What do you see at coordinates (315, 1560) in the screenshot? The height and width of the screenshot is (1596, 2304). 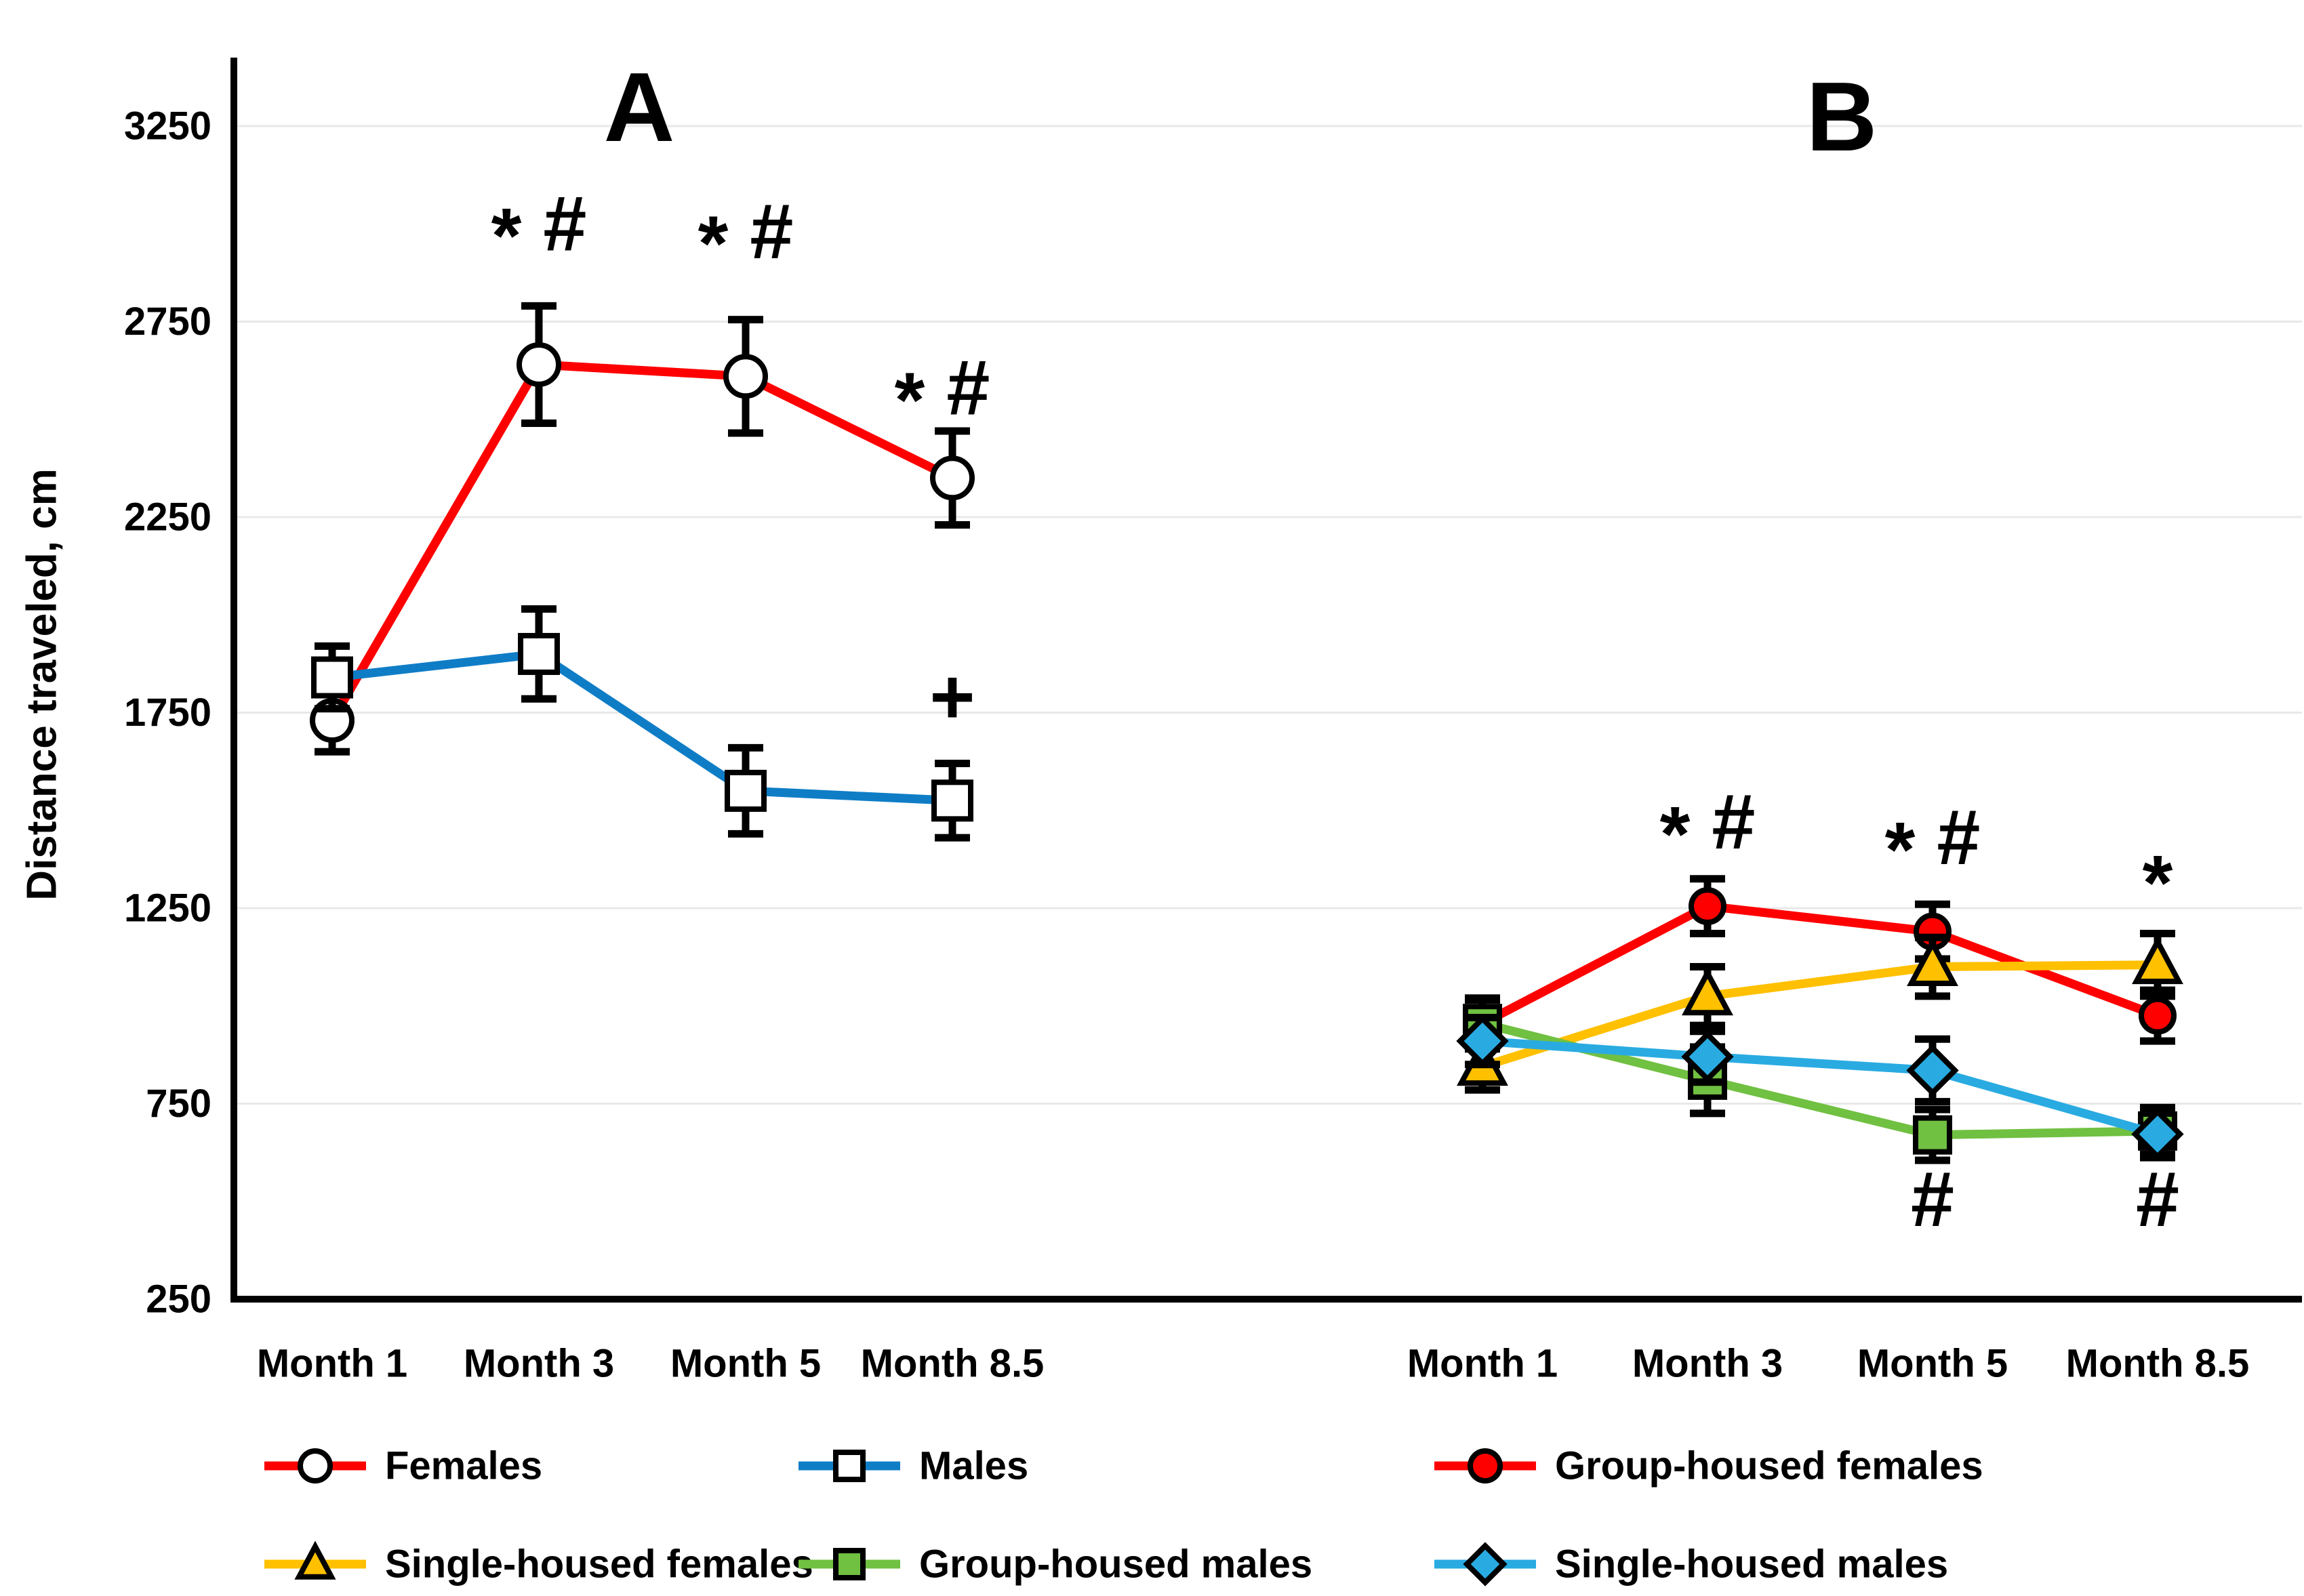 I see `legend-marker-triangle` at bounding box center [315, 1560].